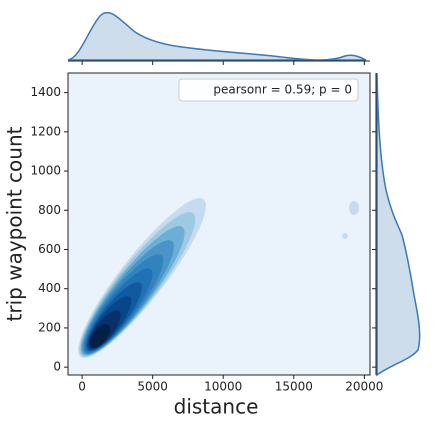 The image size is (437, 430). I want to click on x-axis-label: distance, so click(216, 407).